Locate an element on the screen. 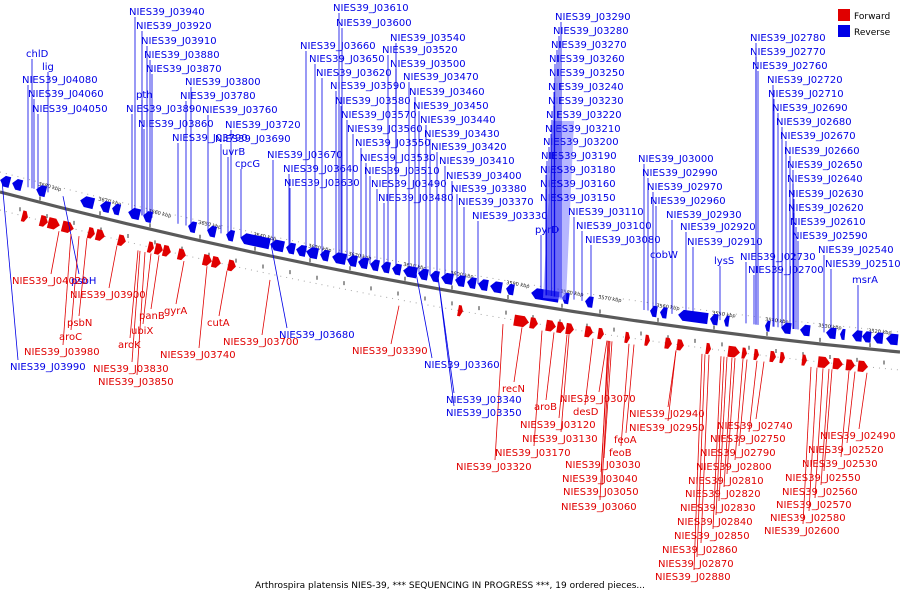 The width and height of the screenshot is (900, 600). forward-gene-label: NIES39_J03980 is located at coordinates (62, 352).